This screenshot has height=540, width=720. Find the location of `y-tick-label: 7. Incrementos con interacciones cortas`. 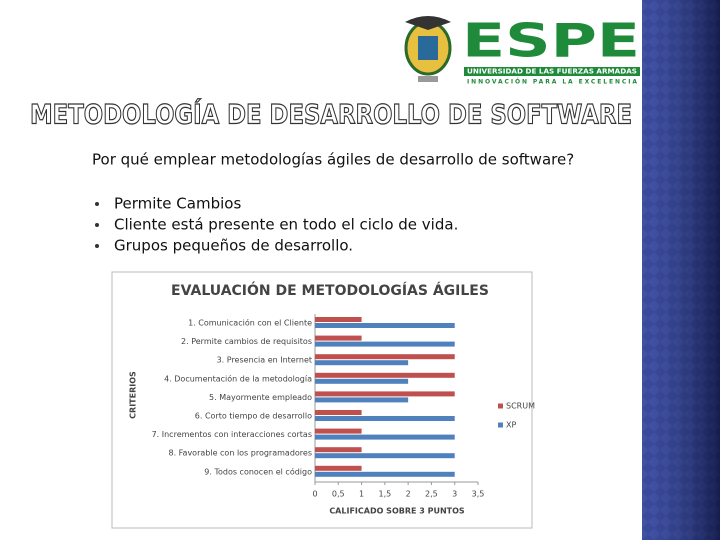

y-tick-label: 7. Incrementos con interacciones cortas is located at coordinates (232, 434).